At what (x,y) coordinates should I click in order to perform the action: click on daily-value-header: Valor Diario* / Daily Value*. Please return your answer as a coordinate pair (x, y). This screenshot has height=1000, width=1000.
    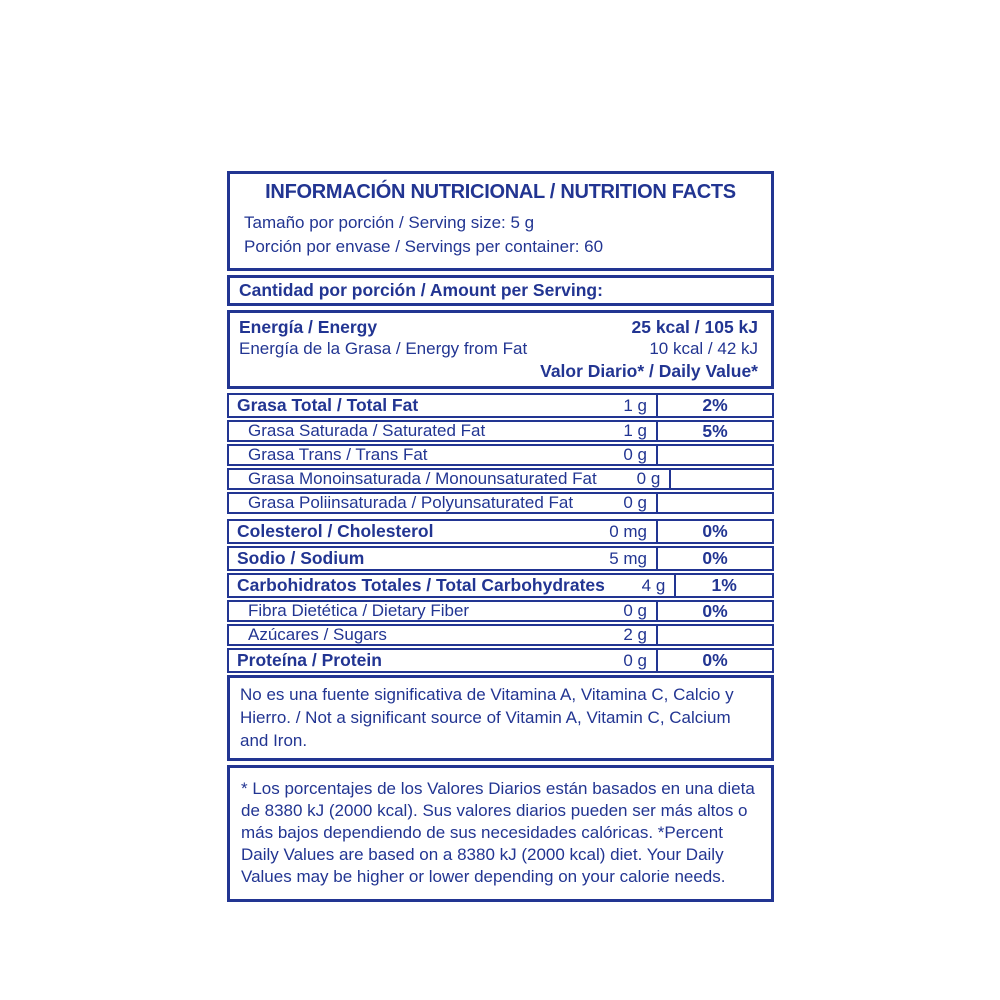
    Looking at the image, I should click on (649, 371).